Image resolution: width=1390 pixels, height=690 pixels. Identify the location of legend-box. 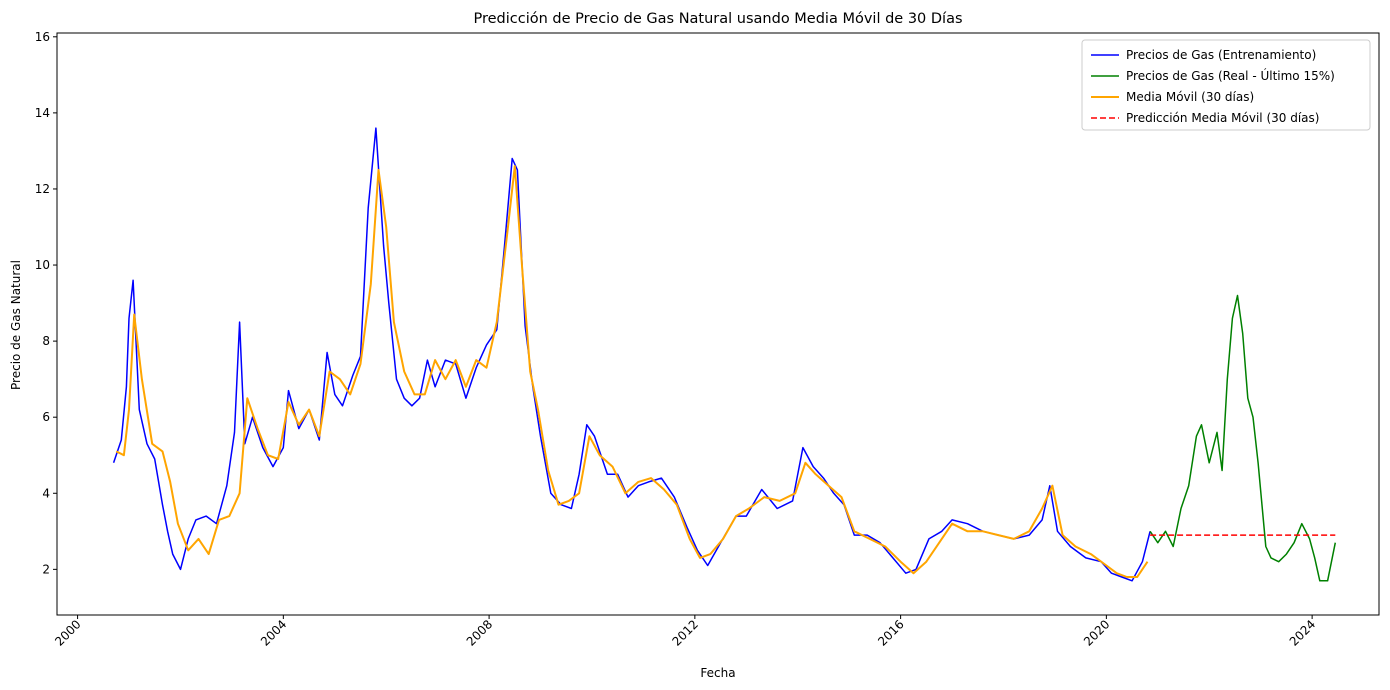
(1226, 85).